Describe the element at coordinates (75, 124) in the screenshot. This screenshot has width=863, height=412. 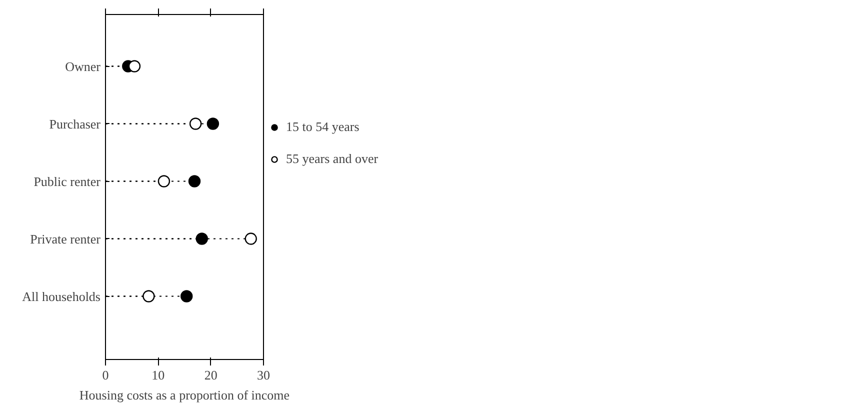
I see `y-tick-label: Purchaser` at that location.